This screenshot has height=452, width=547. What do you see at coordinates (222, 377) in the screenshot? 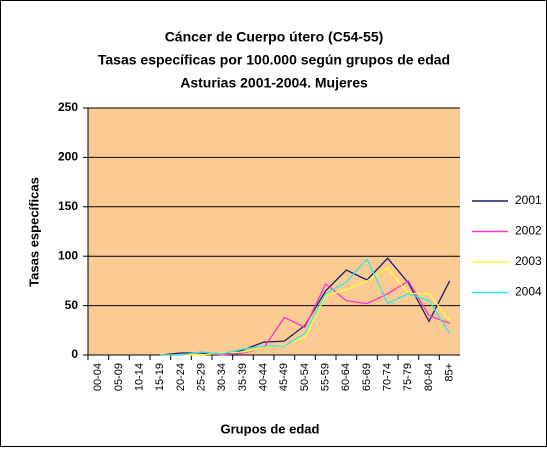
I see `x-tick-label: 30-34` at bounding box center [222, 377].